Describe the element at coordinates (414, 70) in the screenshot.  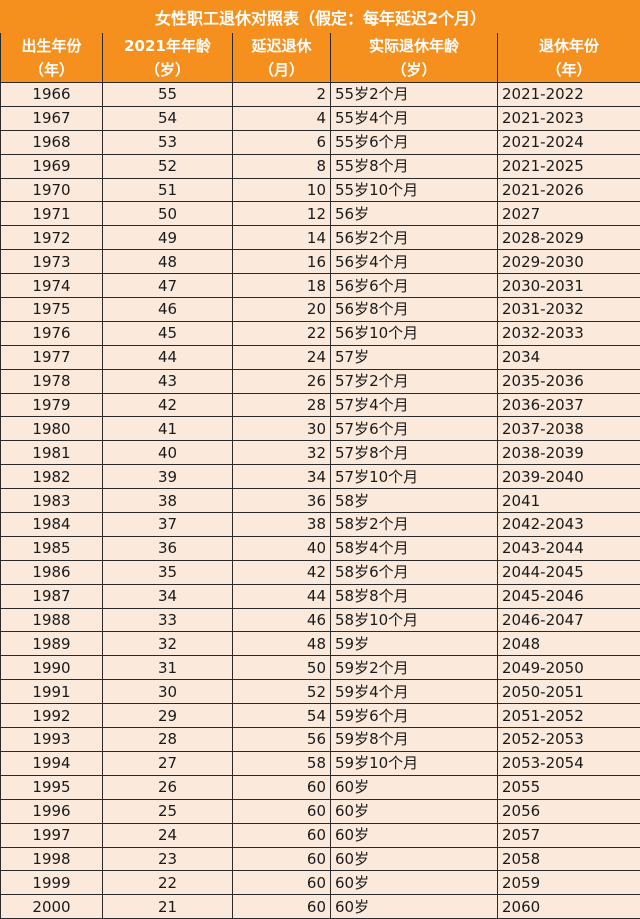
I see `header-line: （岁）` at that location.